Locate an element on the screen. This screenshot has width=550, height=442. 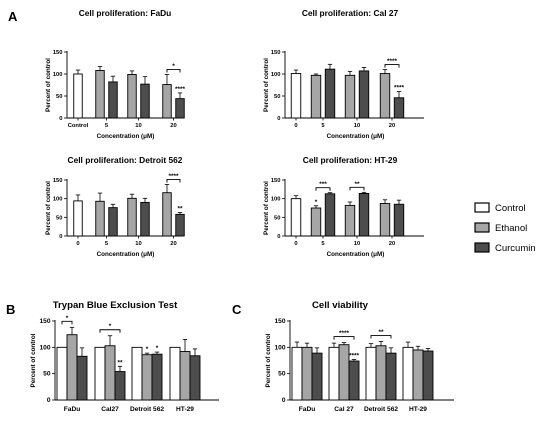
x-tick-label: Control is located at coordinates (78, 126).